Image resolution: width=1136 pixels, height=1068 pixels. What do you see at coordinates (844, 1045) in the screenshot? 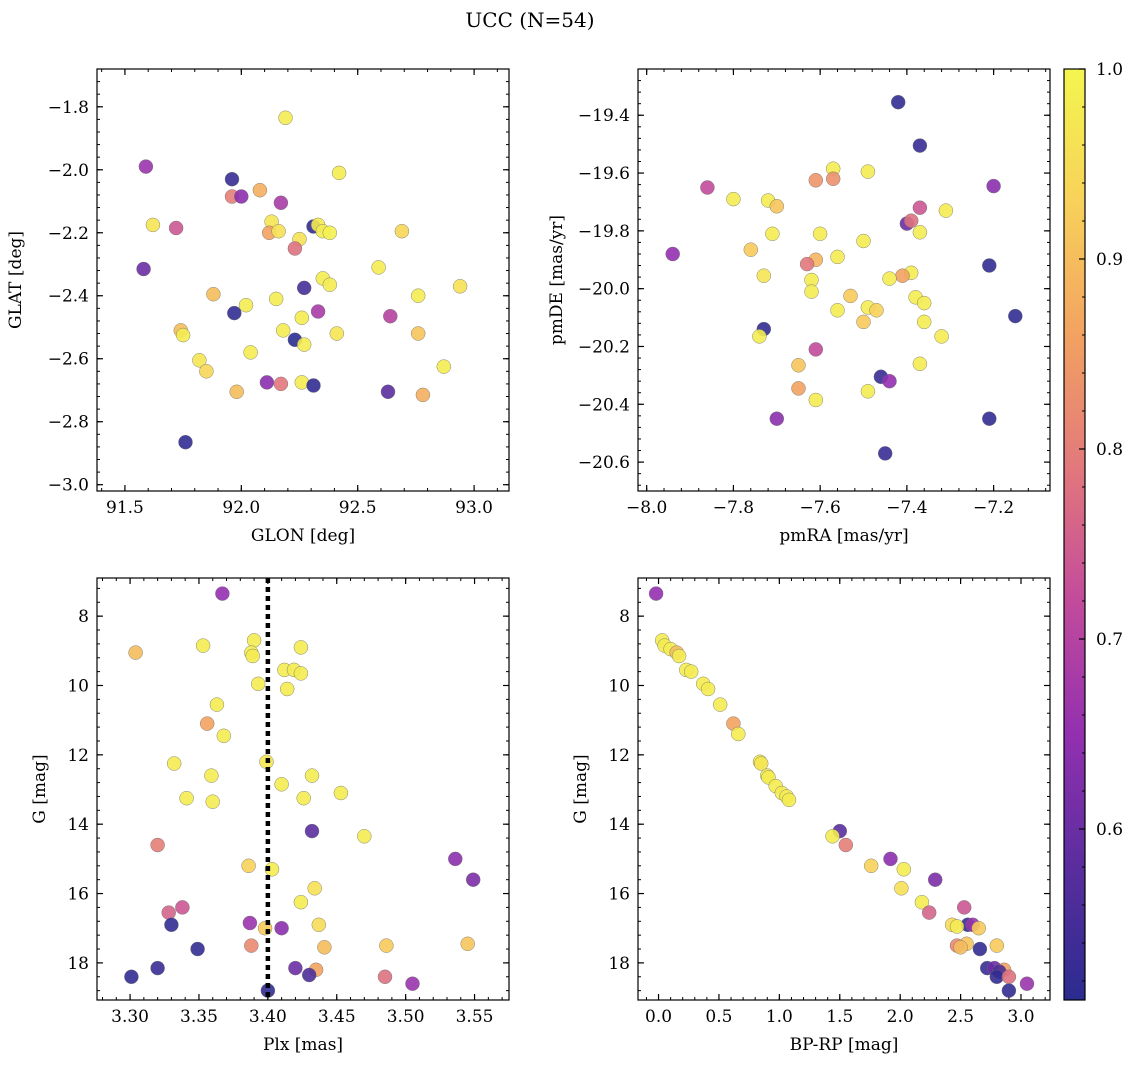
I see `x-axis-label: BP-RP [mag]` at bounding box center [844, 1045].